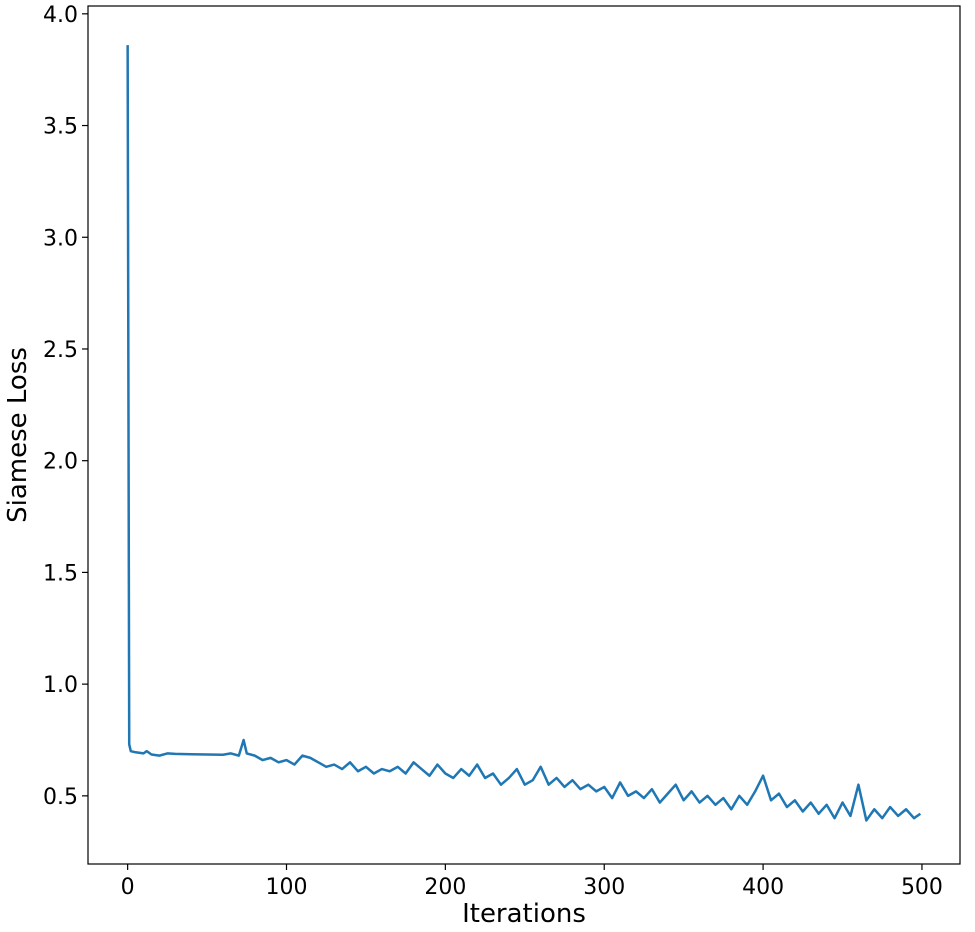 The image size is (975, 932). What do you see at coordinates (60, 350) in the screenshot?
I see `y-tick-label: 2.5` at bounding box center [60, 350].